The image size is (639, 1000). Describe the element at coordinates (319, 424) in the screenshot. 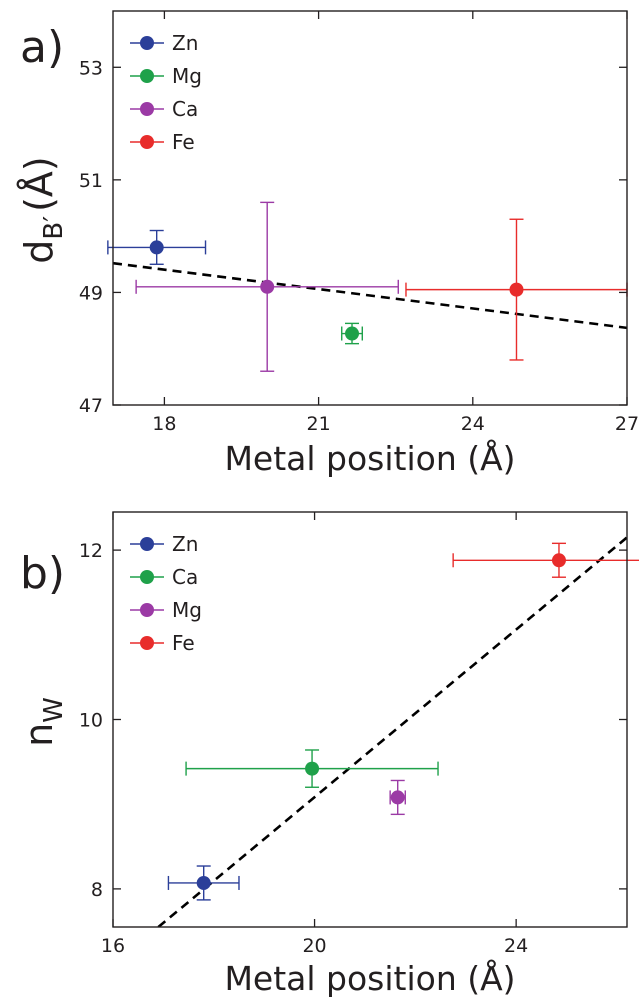

I see `x-tick-label: 21` at that location.